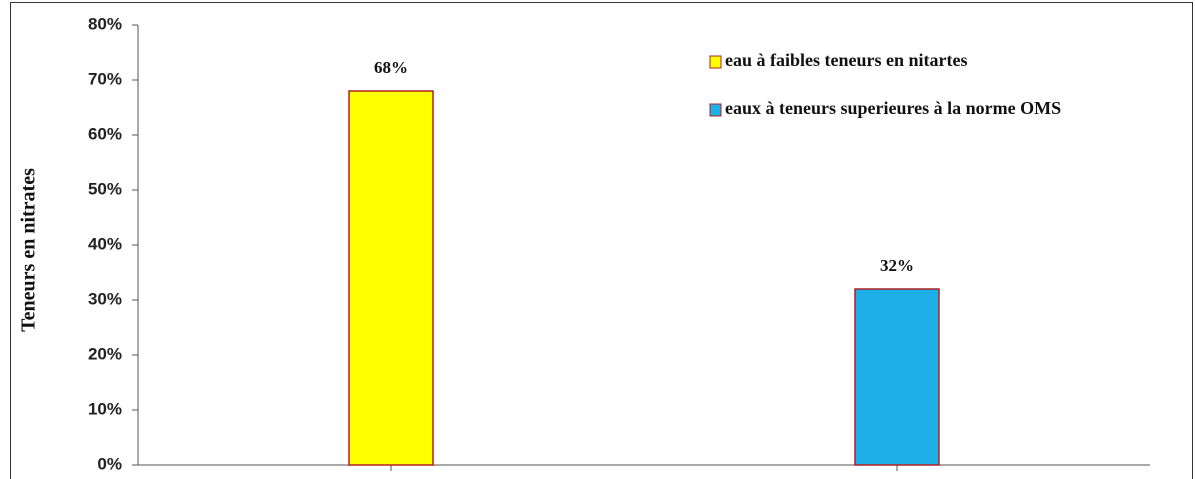 The image size is (1195, 479). What do you see at coordinates (105, 298) in the screenshot?
I see `y-tick-label: 30%` at bounding box center [105, 298].